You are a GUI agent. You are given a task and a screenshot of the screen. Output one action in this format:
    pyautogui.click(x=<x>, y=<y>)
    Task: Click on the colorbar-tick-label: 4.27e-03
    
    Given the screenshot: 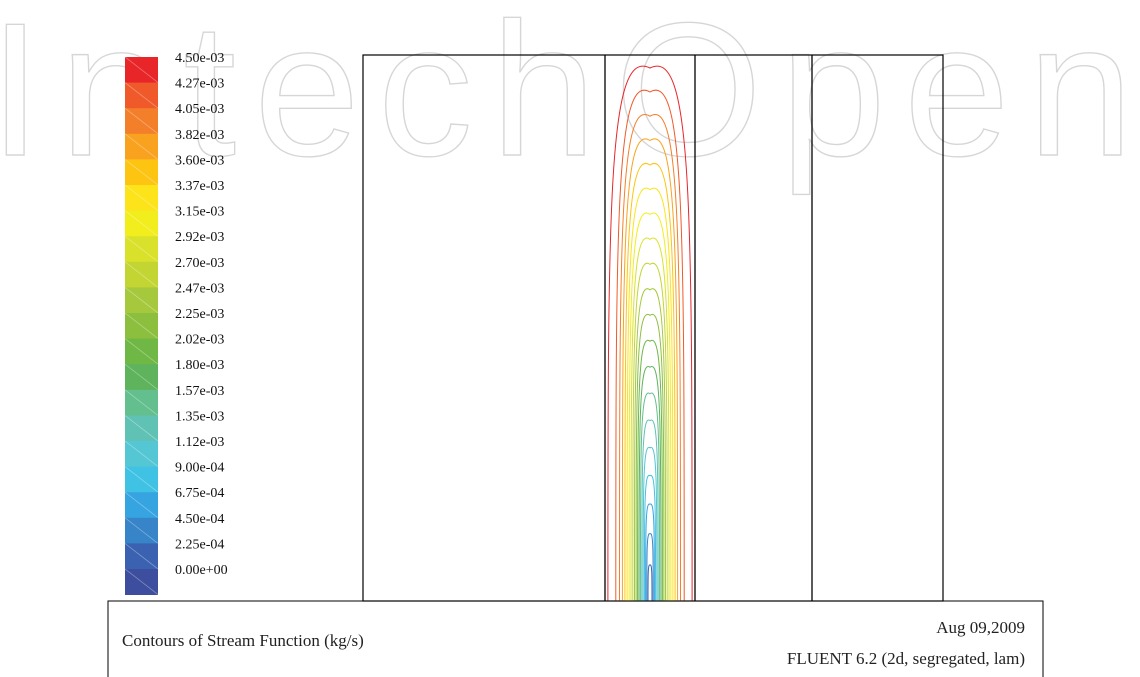 What is the action you would take?
    pyautogui.click(x=199, y=84)
    